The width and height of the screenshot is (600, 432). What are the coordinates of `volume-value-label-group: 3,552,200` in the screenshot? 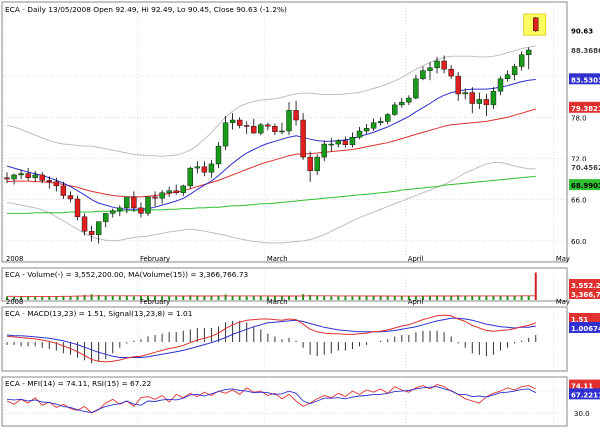 It's located at (584, 284).